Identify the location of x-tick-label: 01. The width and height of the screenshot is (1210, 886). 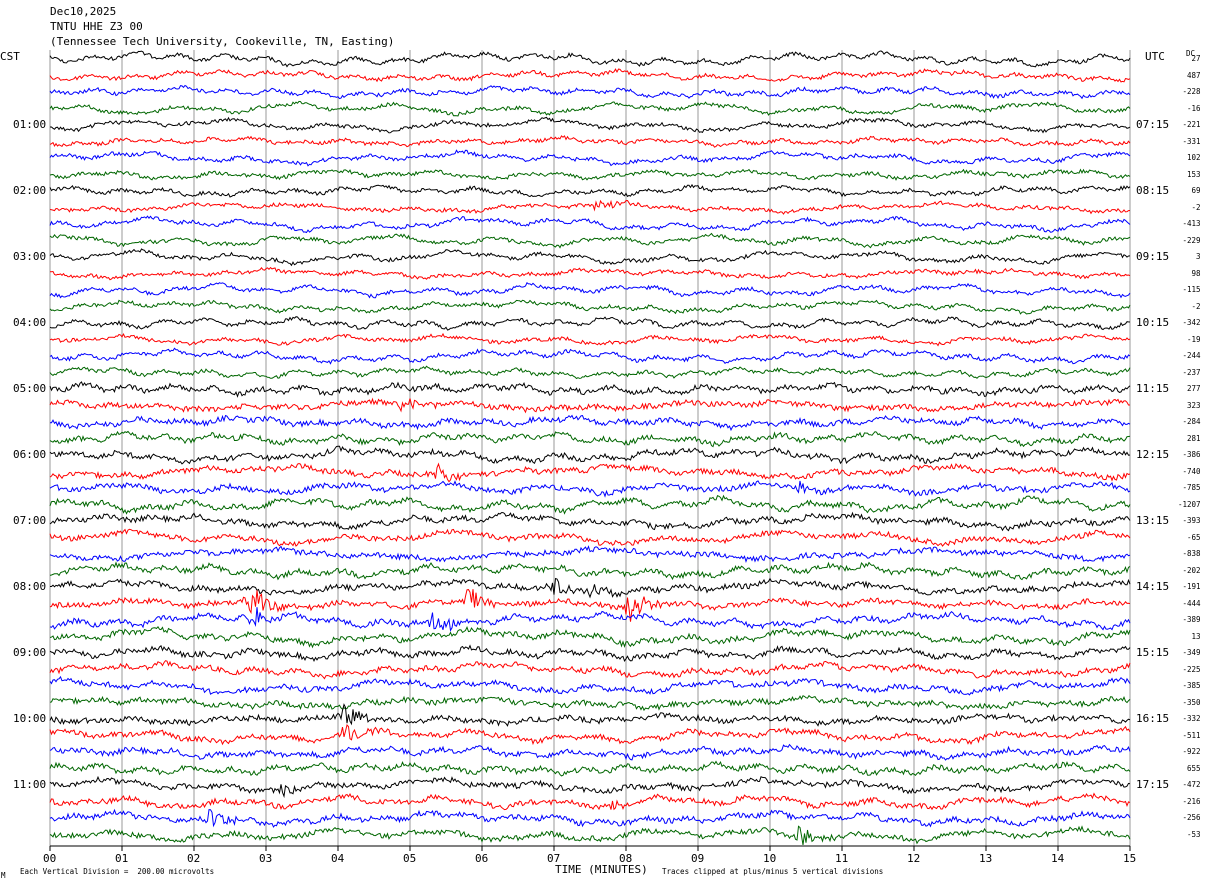
(122, 858).